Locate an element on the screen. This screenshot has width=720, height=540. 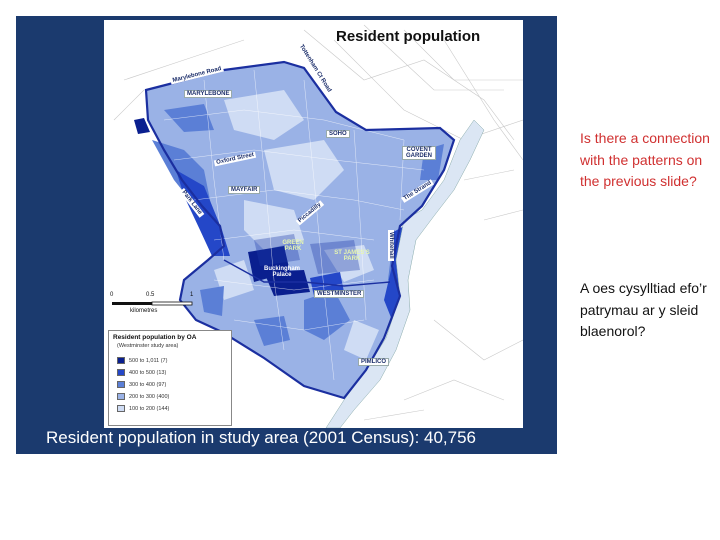
legend-subtitle: (Westminster study area) is located at coordinates (148, 346).